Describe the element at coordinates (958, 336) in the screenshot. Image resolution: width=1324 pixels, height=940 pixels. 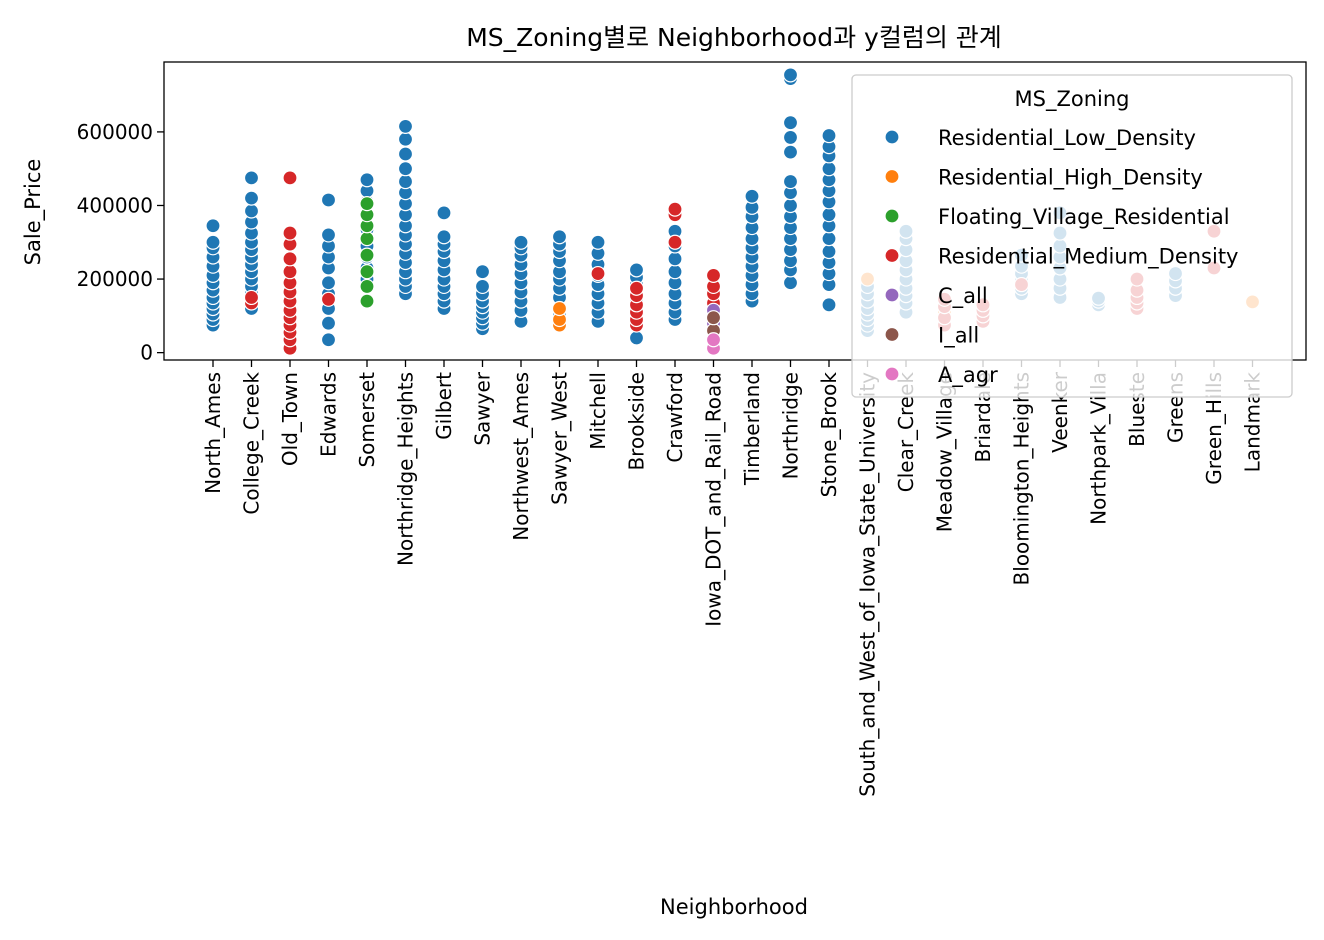
I see `legend-label: I_all` at that location.